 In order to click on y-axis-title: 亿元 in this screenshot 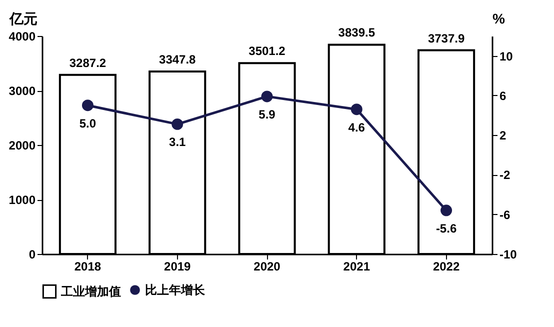, I will do `click(23, 18)`.